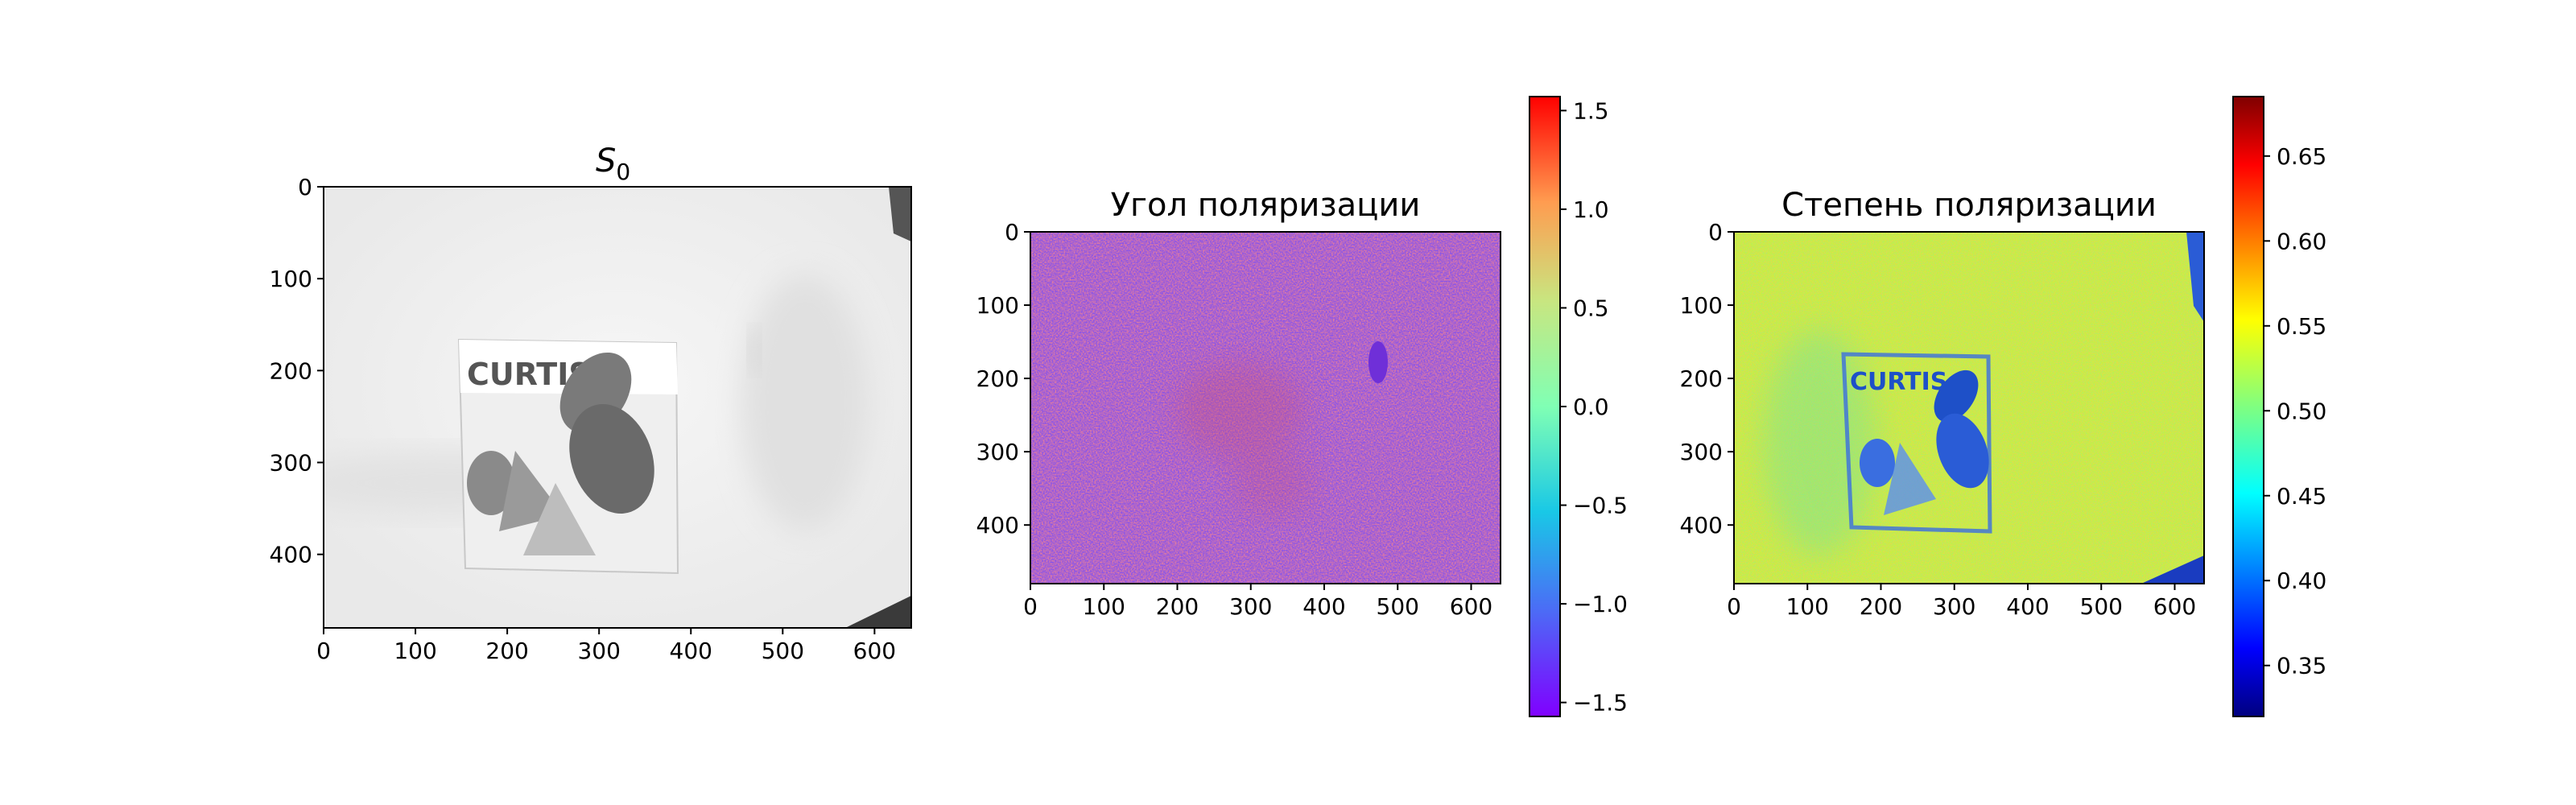 The width and height of the screenshot is (2576, 805). What do you see at coordinates (1954, 606) in the screenshot?
I see `dop-x-tick-label: 300` at bounding box center [1954, 606].